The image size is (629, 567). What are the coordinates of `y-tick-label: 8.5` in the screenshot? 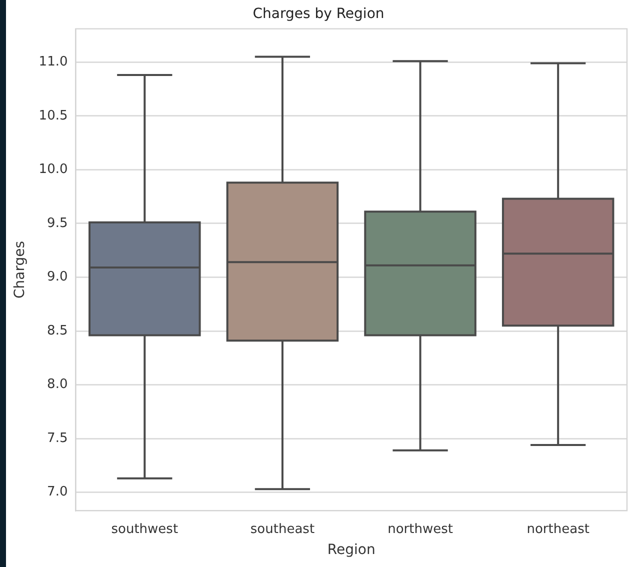 It's located at (57, 330).